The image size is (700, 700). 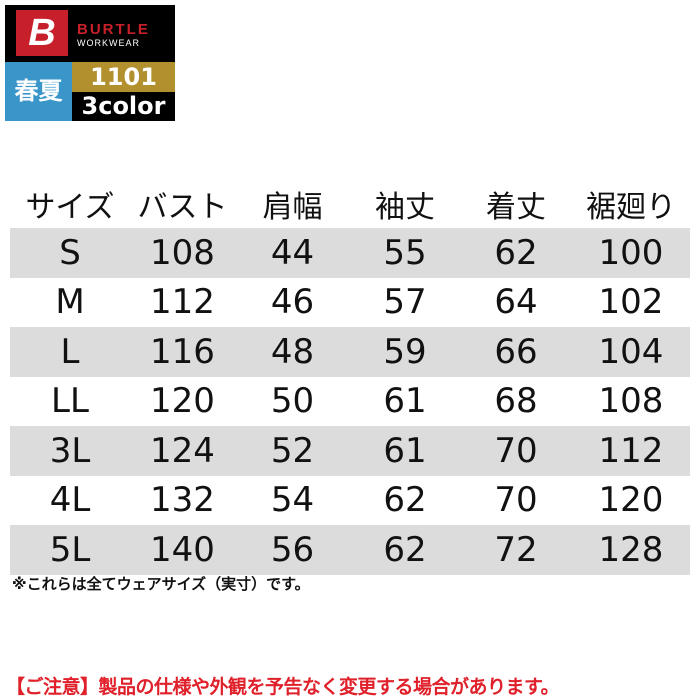 I want to click on brand-subtitle: WORKWEAR, so click(x=108, y=43).